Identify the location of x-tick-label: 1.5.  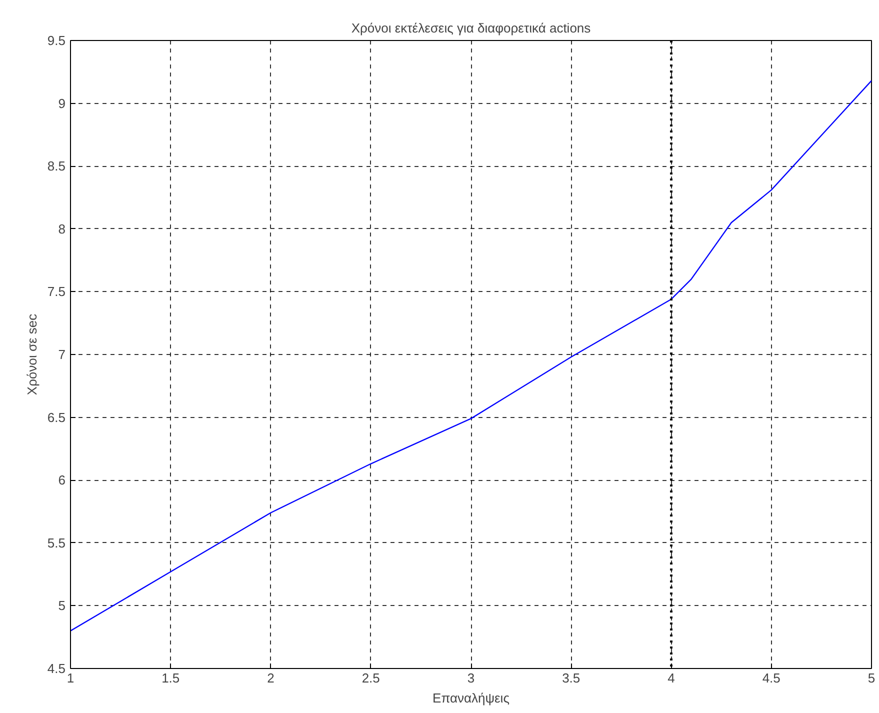
(171, 678).